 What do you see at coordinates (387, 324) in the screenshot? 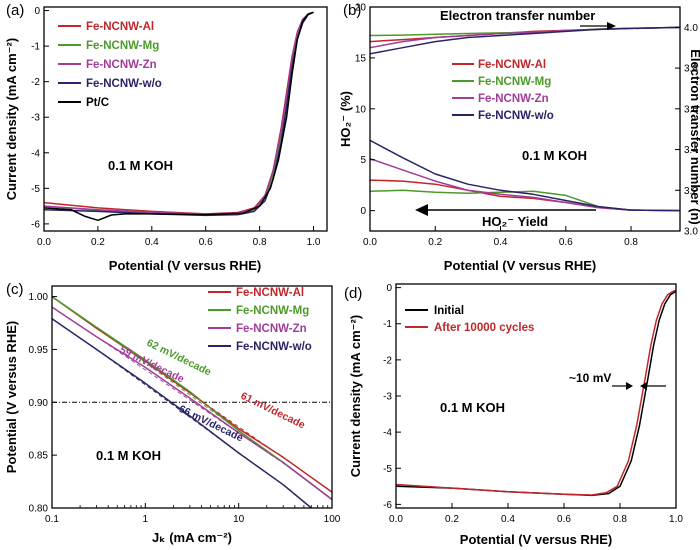
I see `panel-d-ytick-label: -1` at bounding box center [387, 324].